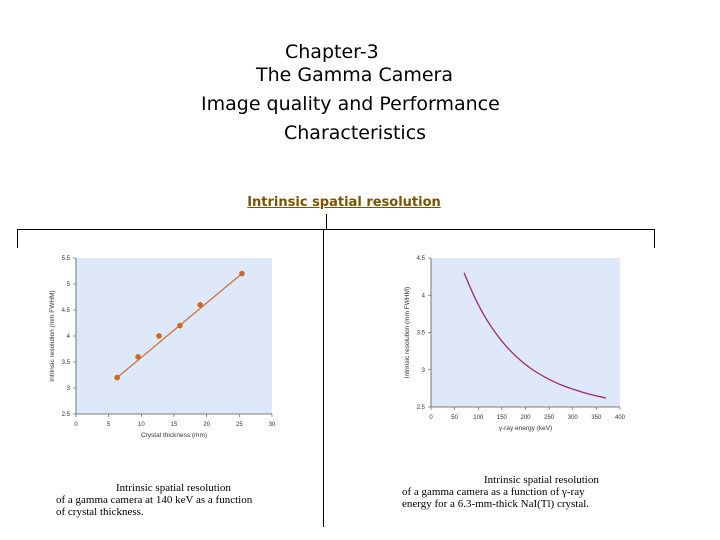 The image size is (720, 540). I want to click on title-line-4: Characteristics, so click(355, 133).